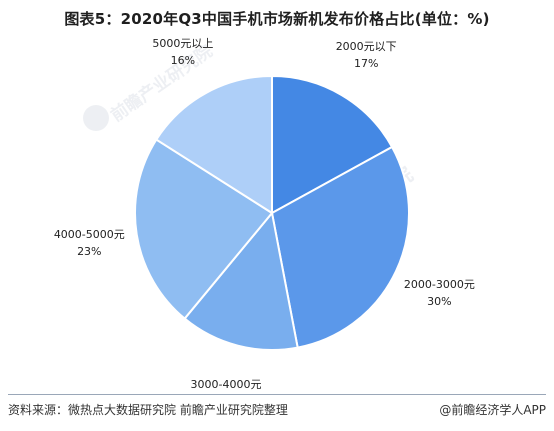 The image size is (554, 431). I want to click on slice-category-label: 3000-4000元, so click(226, 384).